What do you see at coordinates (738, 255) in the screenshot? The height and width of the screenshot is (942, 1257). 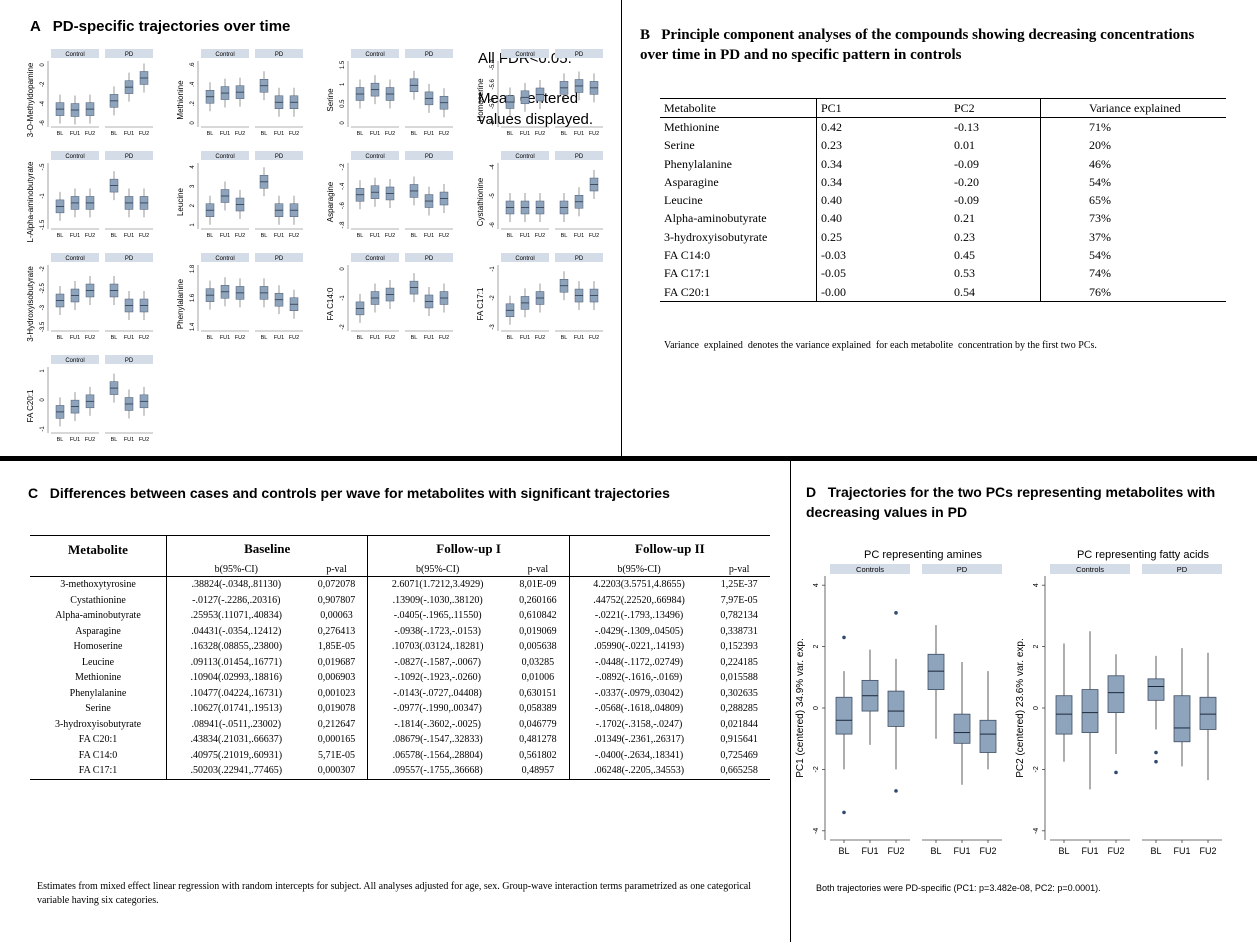 I see `metabolite-name: FA C14:0` at bounding box center [738, 255].